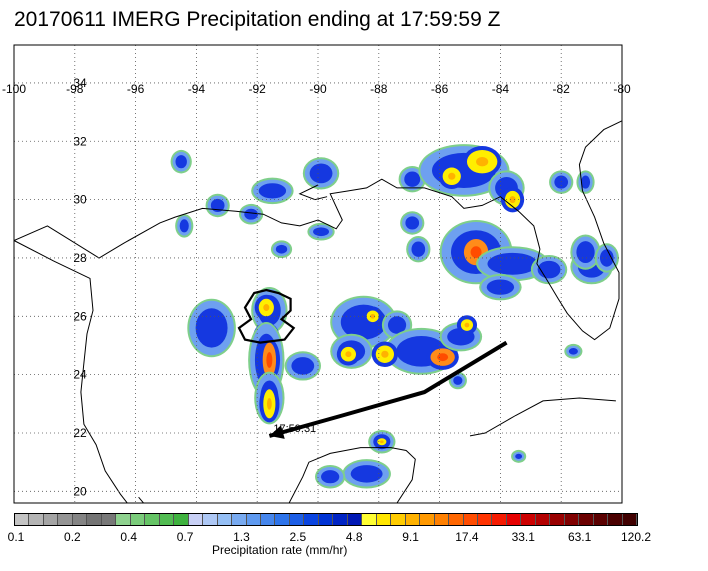  I want to click on longitude-tick-label: -84, so click(501, 89).